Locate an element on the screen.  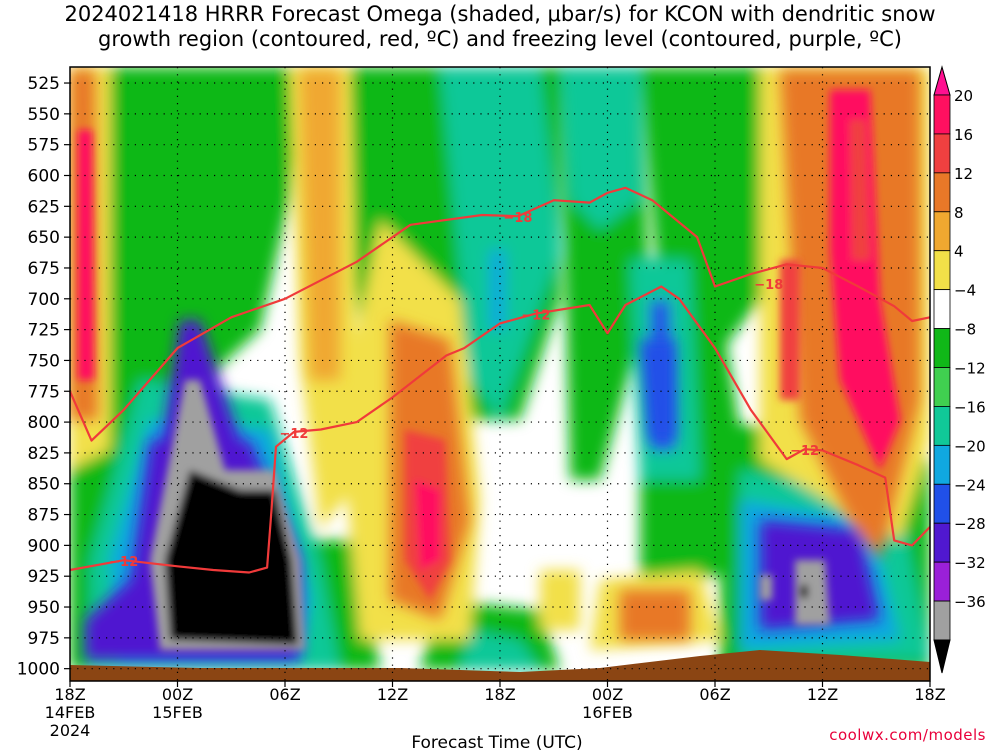
y-tick-label: 900 is located at coordinates (44, 546).